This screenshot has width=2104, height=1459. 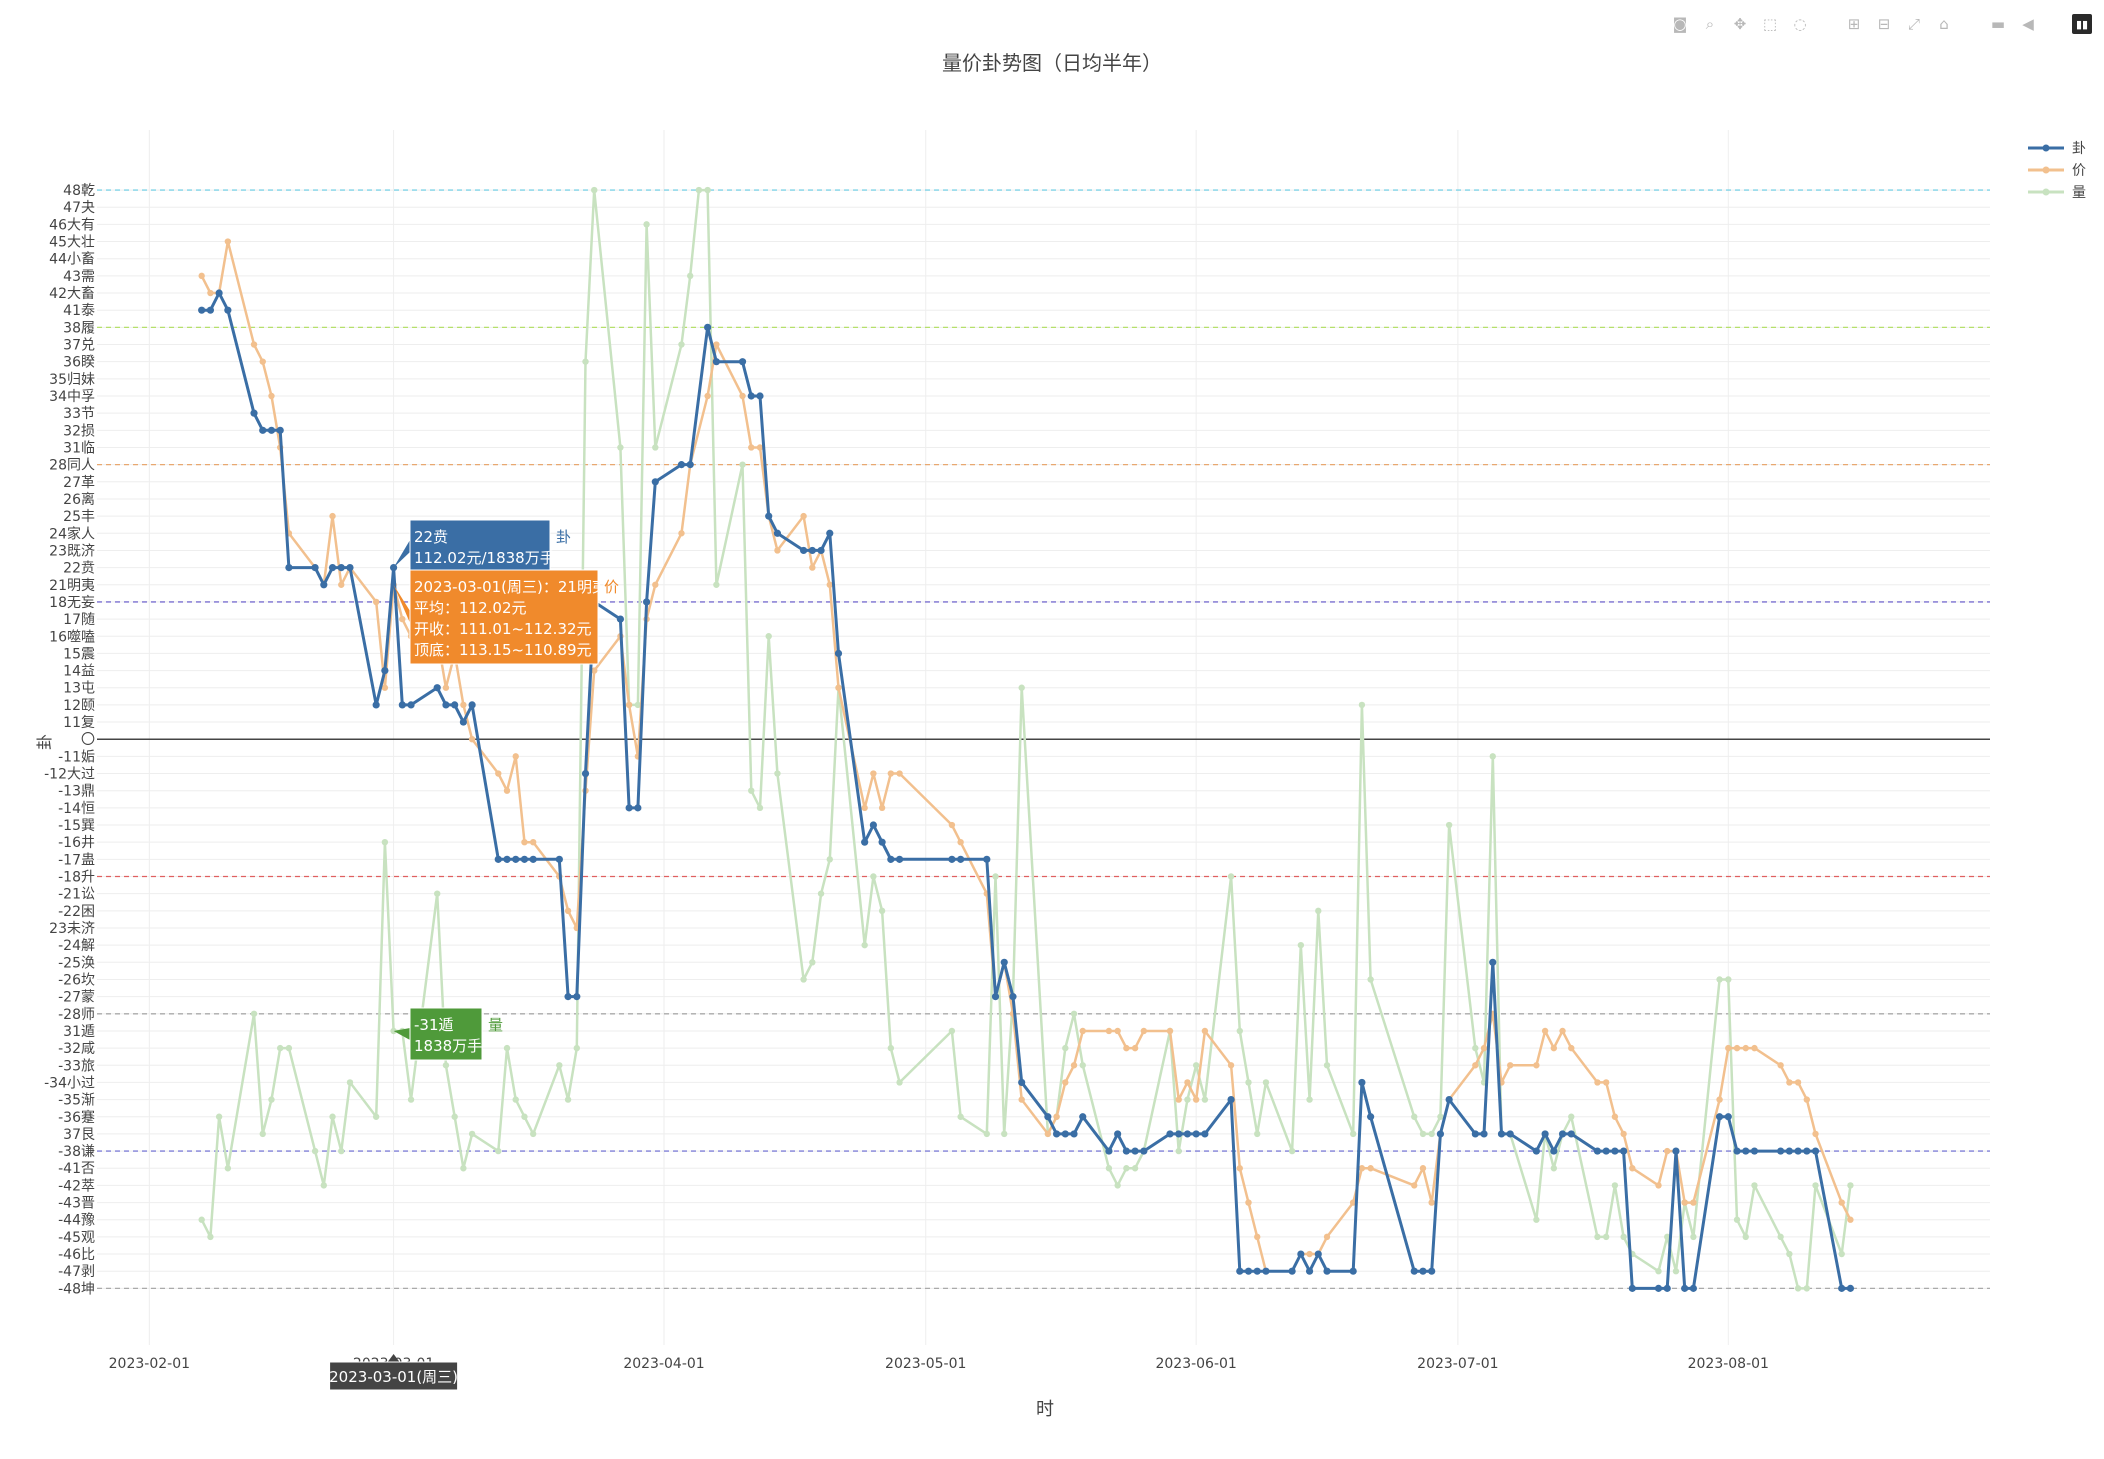 I want to click on zoom-out-icon: ⊟, so click(x=1884, y=24).